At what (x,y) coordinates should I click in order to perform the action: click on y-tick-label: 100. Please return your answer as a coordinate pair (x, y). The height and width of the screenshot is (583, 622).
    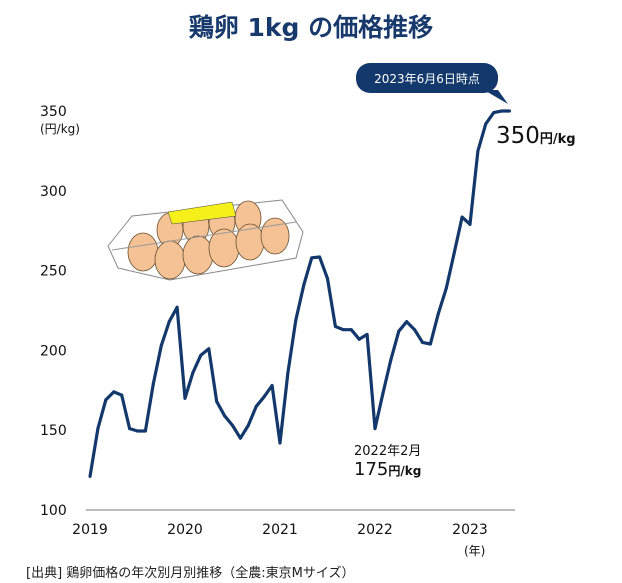
    Looking at the image, I should click on (53, 511).